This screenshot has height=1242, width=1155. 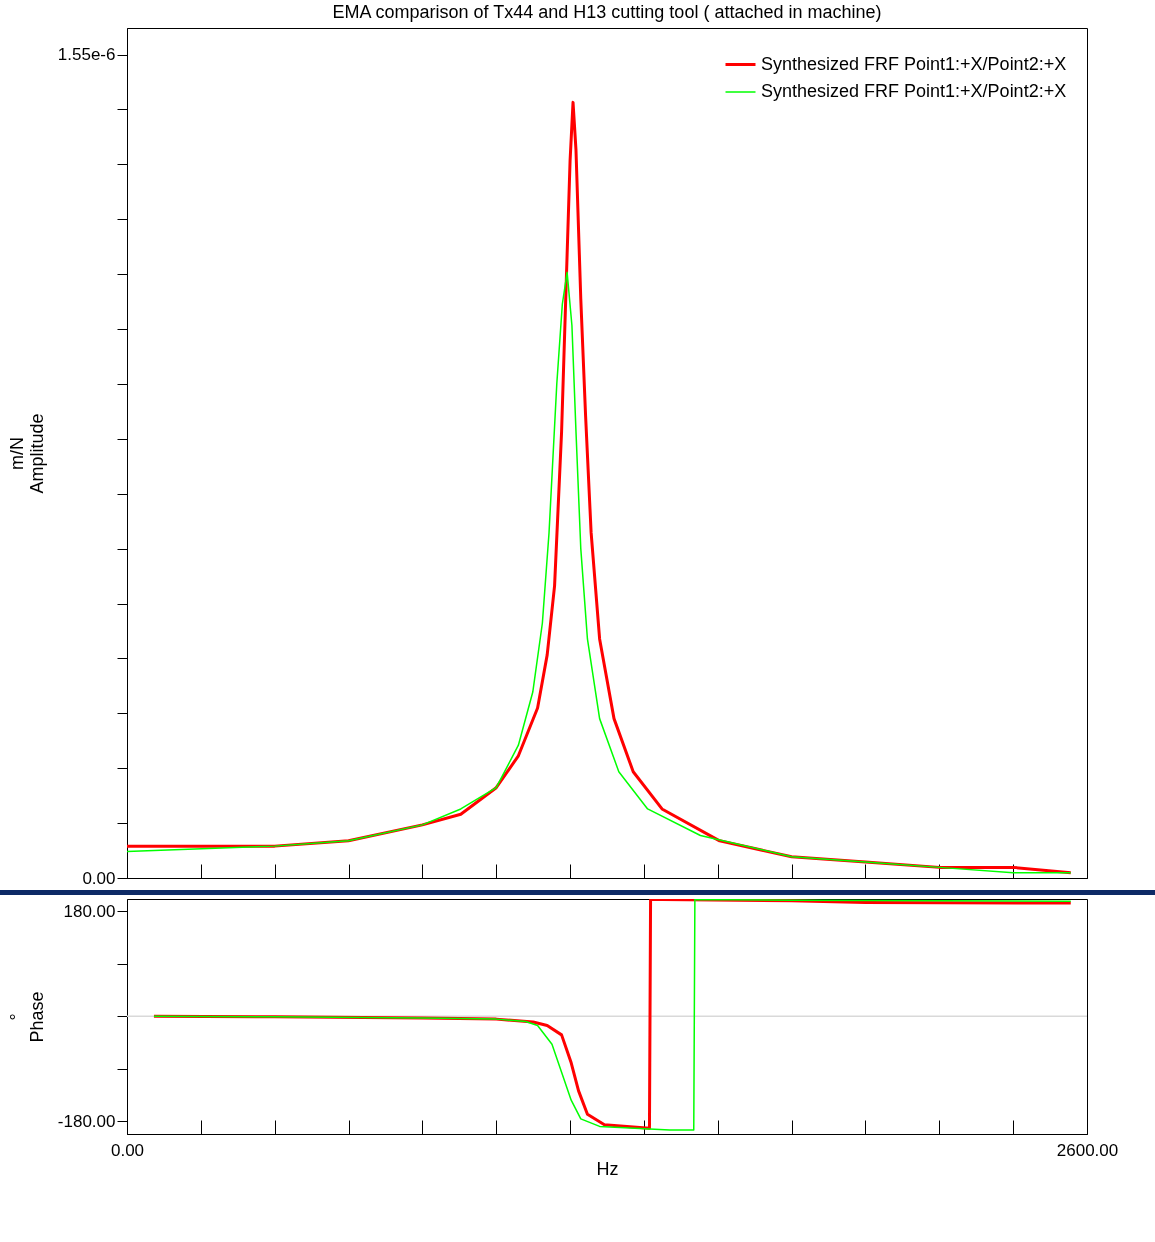 I want to click on y-axis-title: ° Phase, so click(x=26, y=1017).